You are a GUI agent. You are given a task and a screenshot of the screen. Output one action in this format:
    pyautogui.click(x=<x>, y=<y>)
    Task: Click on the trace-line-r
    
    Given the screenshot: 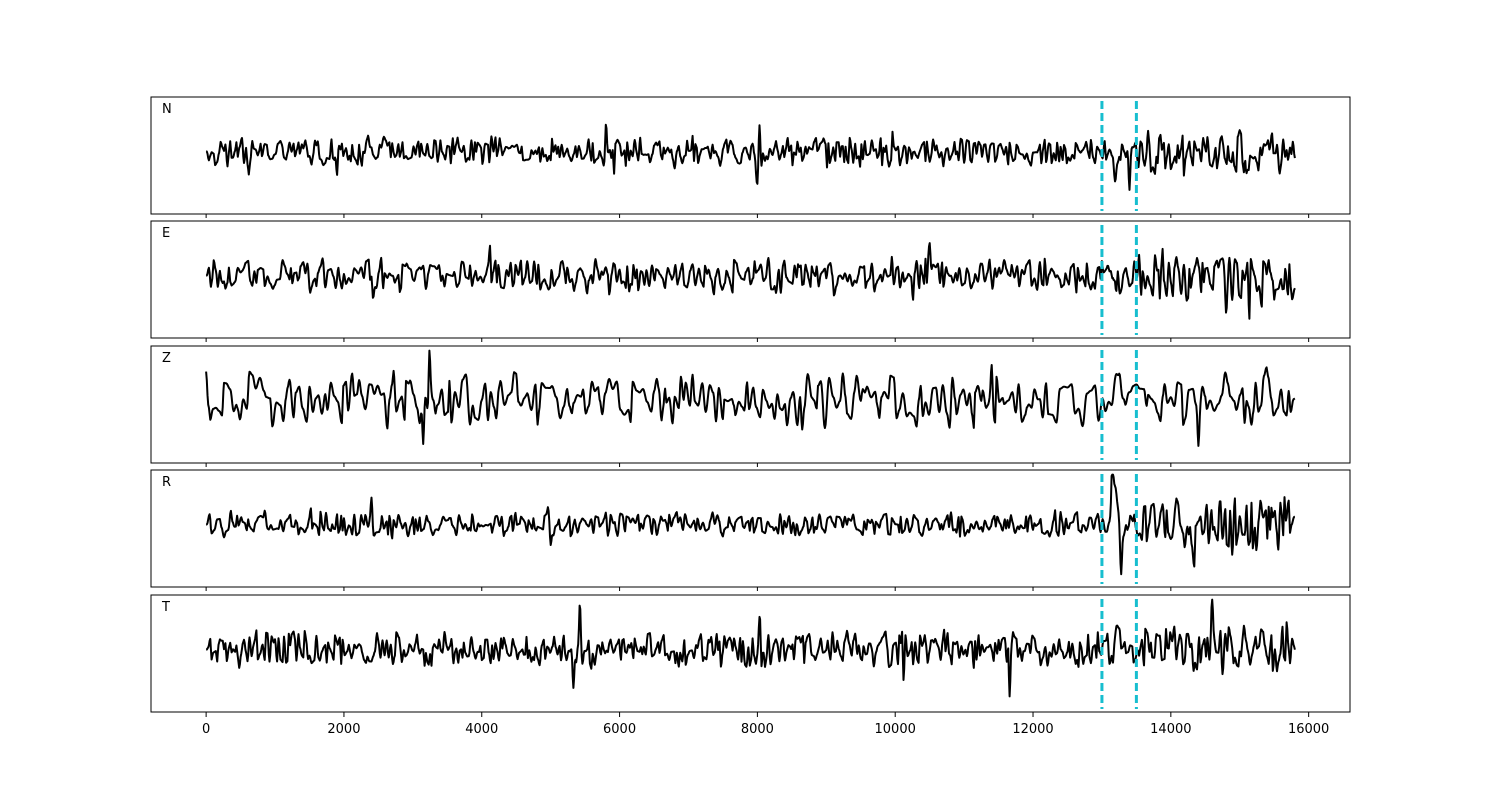 What is the action you would take?
    pyautogui.click(x=750, y=524)
    